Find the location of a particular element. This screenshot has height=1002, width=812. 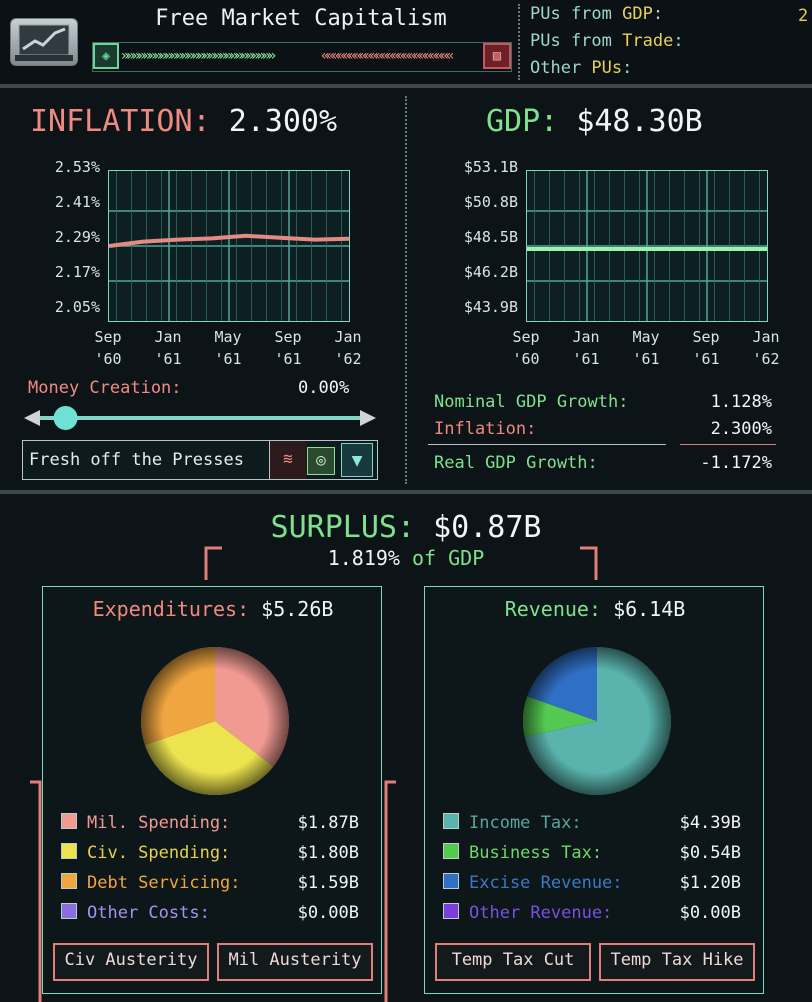

stat-value: 1.128% is located at coordinates (741, 402).